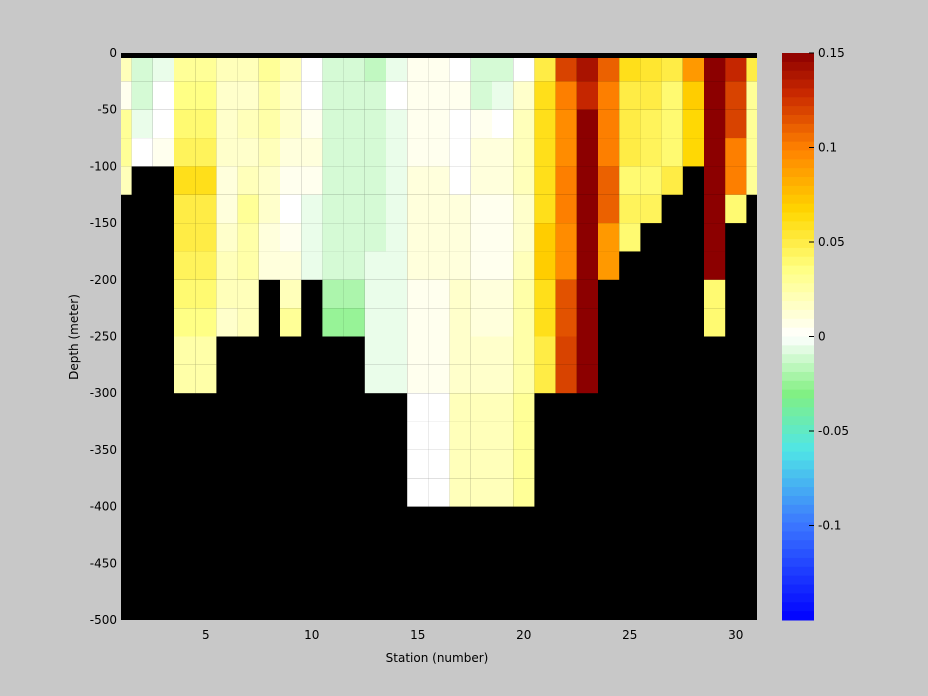 The width and height of the screenshot is (928, 696). Describe the element at coordinates (103, 563) in the screenshot. I see `y-tick-label: -450` at that location.